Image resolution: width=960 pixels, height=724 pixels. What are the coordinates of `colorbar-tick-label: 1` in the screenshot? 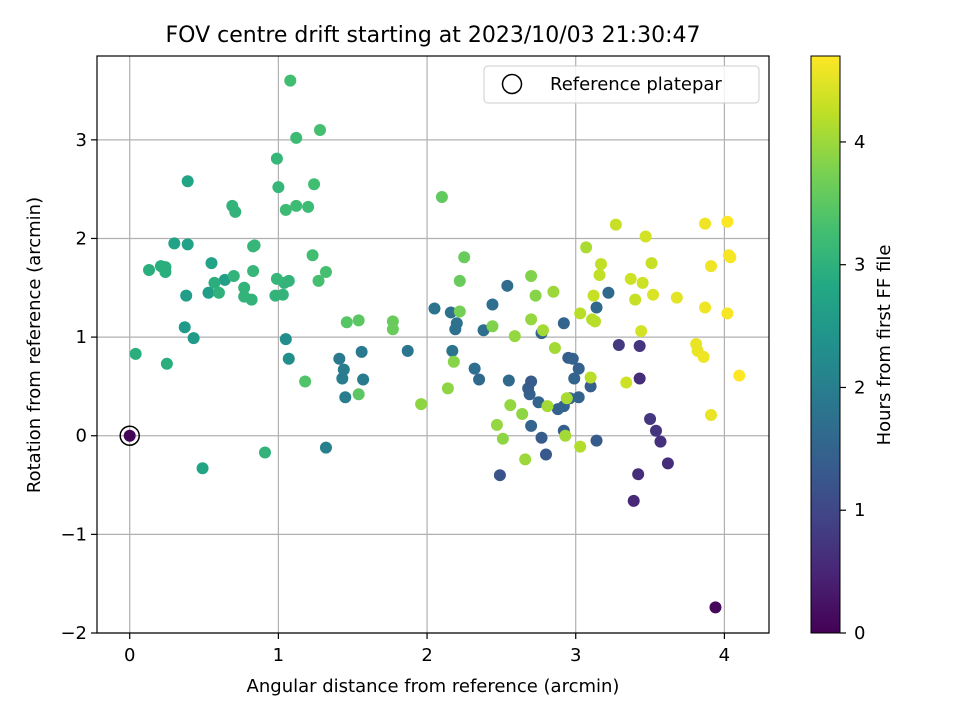 It's located at (859, 510).